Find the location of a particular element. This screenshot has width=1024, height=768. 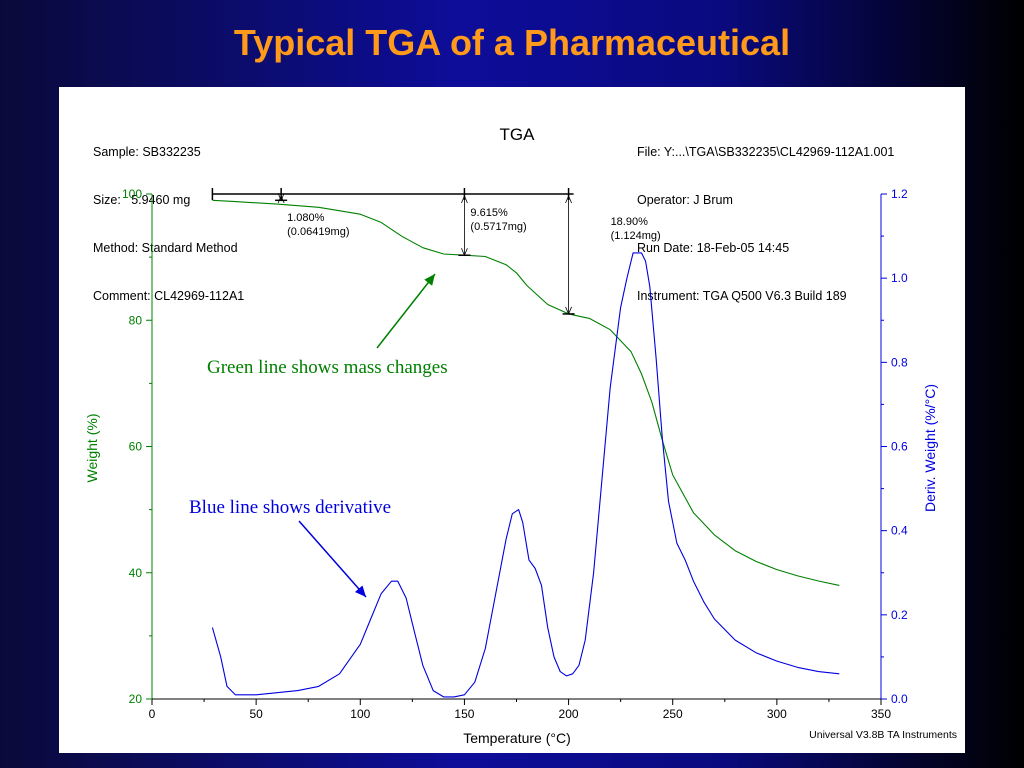

x-tick-label: 200 is located at coordinates (569, 714).